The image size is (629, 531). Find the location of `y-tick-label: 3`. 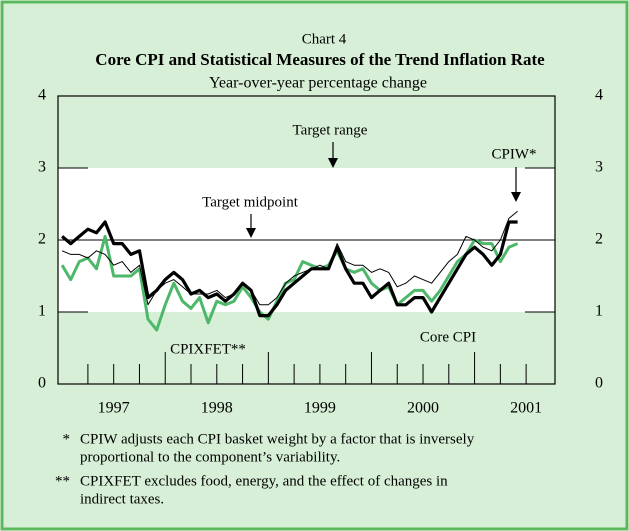

y-tick-label: 3 is located at coordinates (42, 167).